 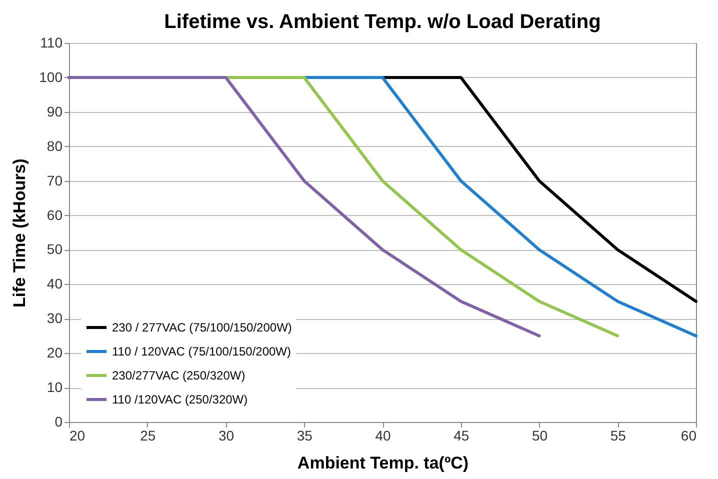 What do you see at coordinates (20, 233) in the screenshot?
I see `y-axis-title: Life Time (kHours)` at bounding box center [20, 233].